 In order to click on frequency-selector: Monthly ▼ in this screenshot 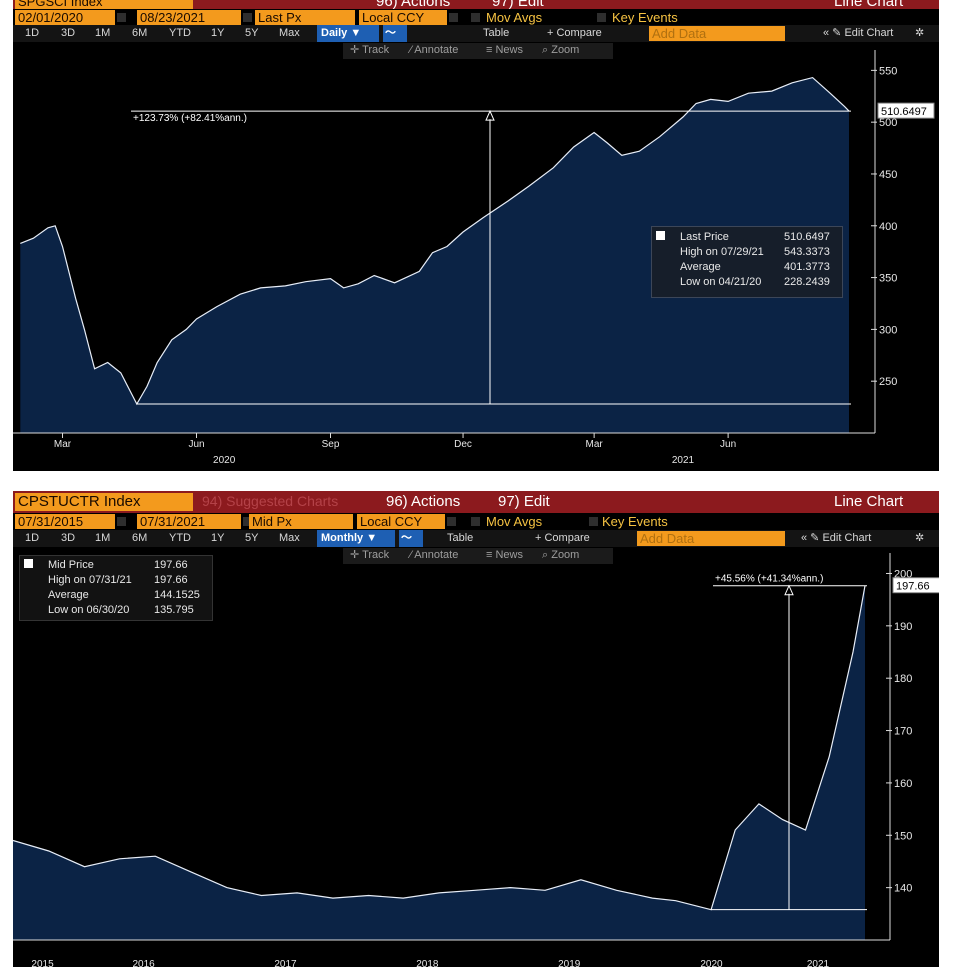, I will do `click(356, 538)`.